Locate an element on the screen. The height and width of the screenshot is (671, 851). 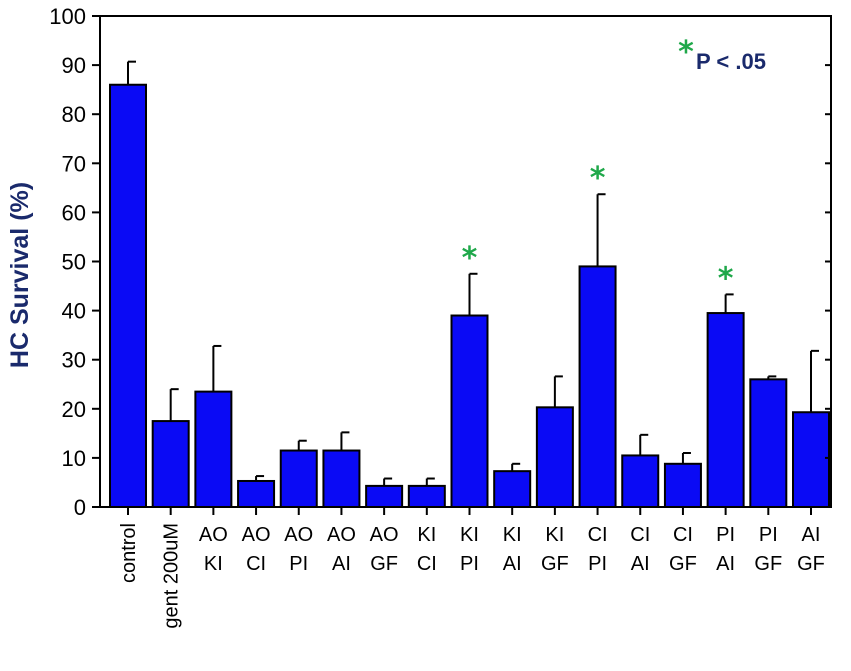
y-tick-label: 0 is located at coordinates (80, 507).